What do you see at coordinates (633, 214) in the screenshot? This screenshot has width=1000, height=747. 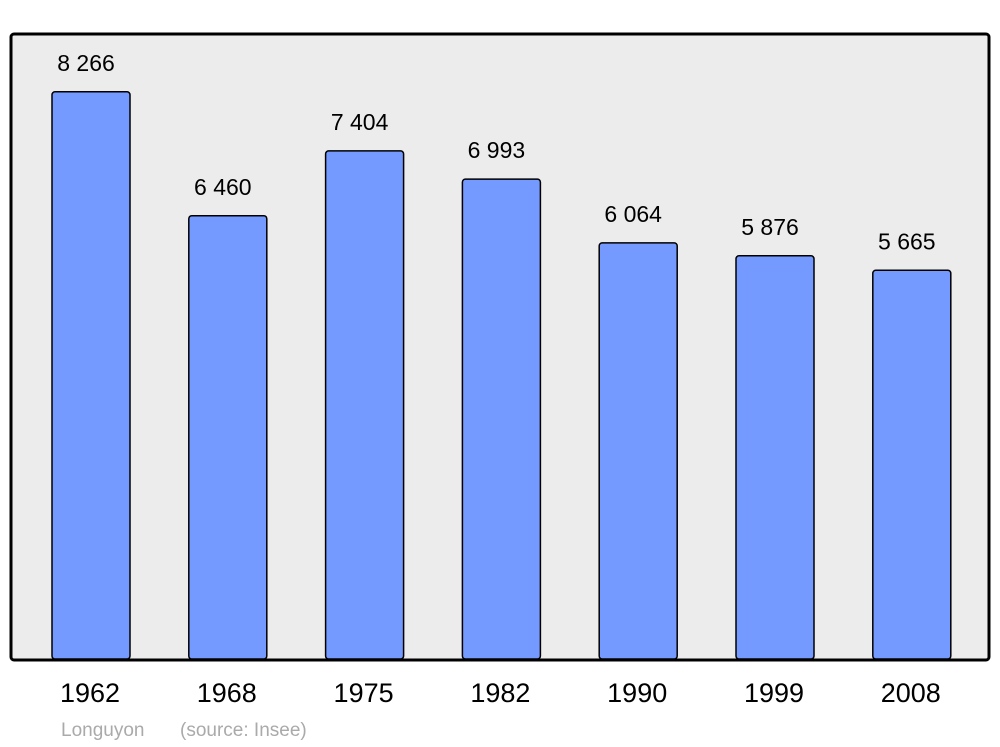 I see `value-label: 6 064` at bounding box center [633, 214].